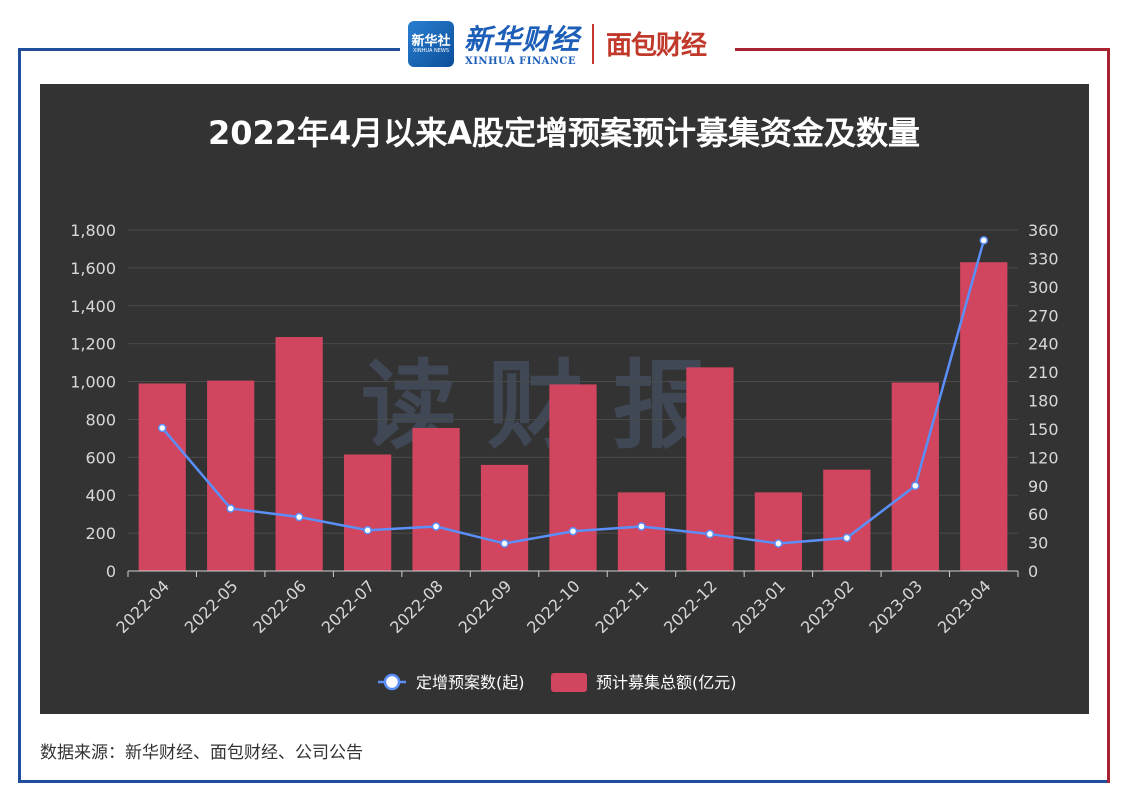  Describe the element at coordinates (279, 606) in the screenshot. I see `x-tick-label: 2022-06` at that location.